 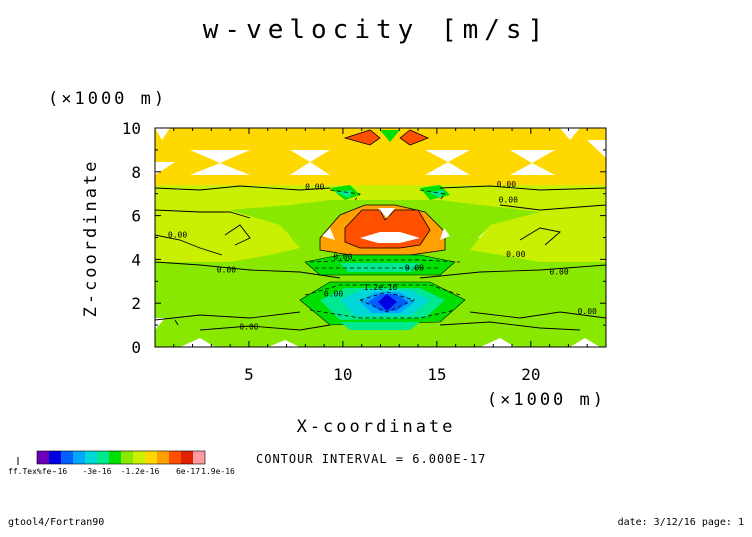 What do you see at coordinates (530, 374) in the screenshot?
I see `x-tick-label: 20` at bounding box center [530, 374].